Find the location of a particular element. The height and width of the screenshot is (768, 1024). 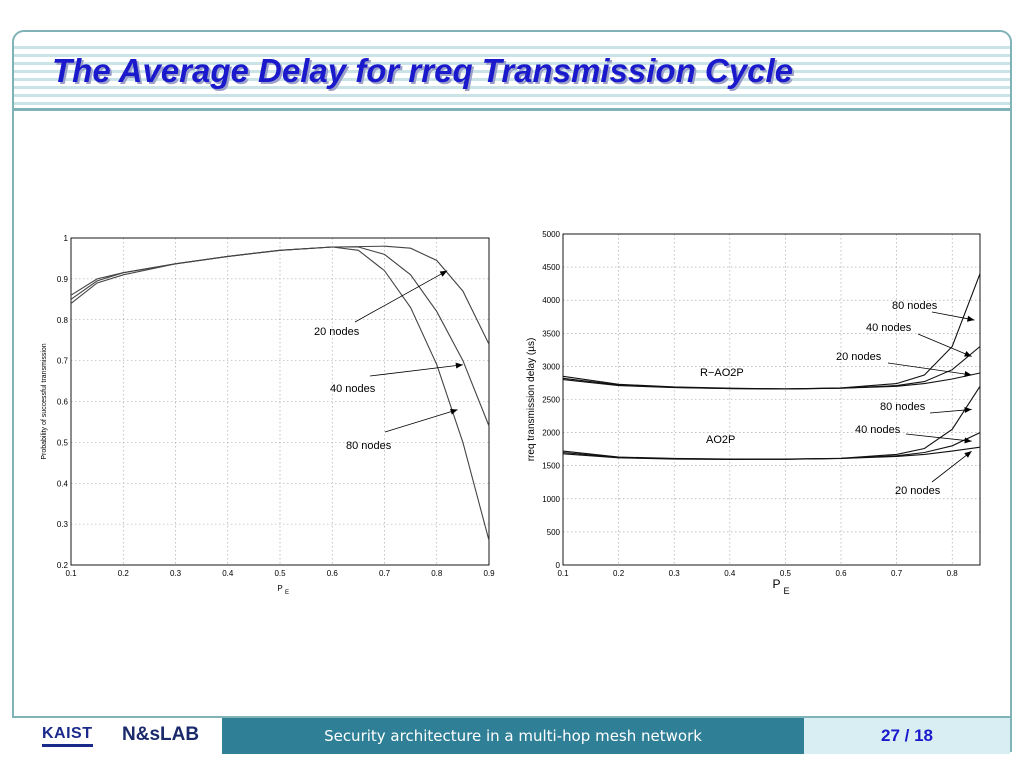

y-tick-label: 0.5 is located at coordinates (63, 442).